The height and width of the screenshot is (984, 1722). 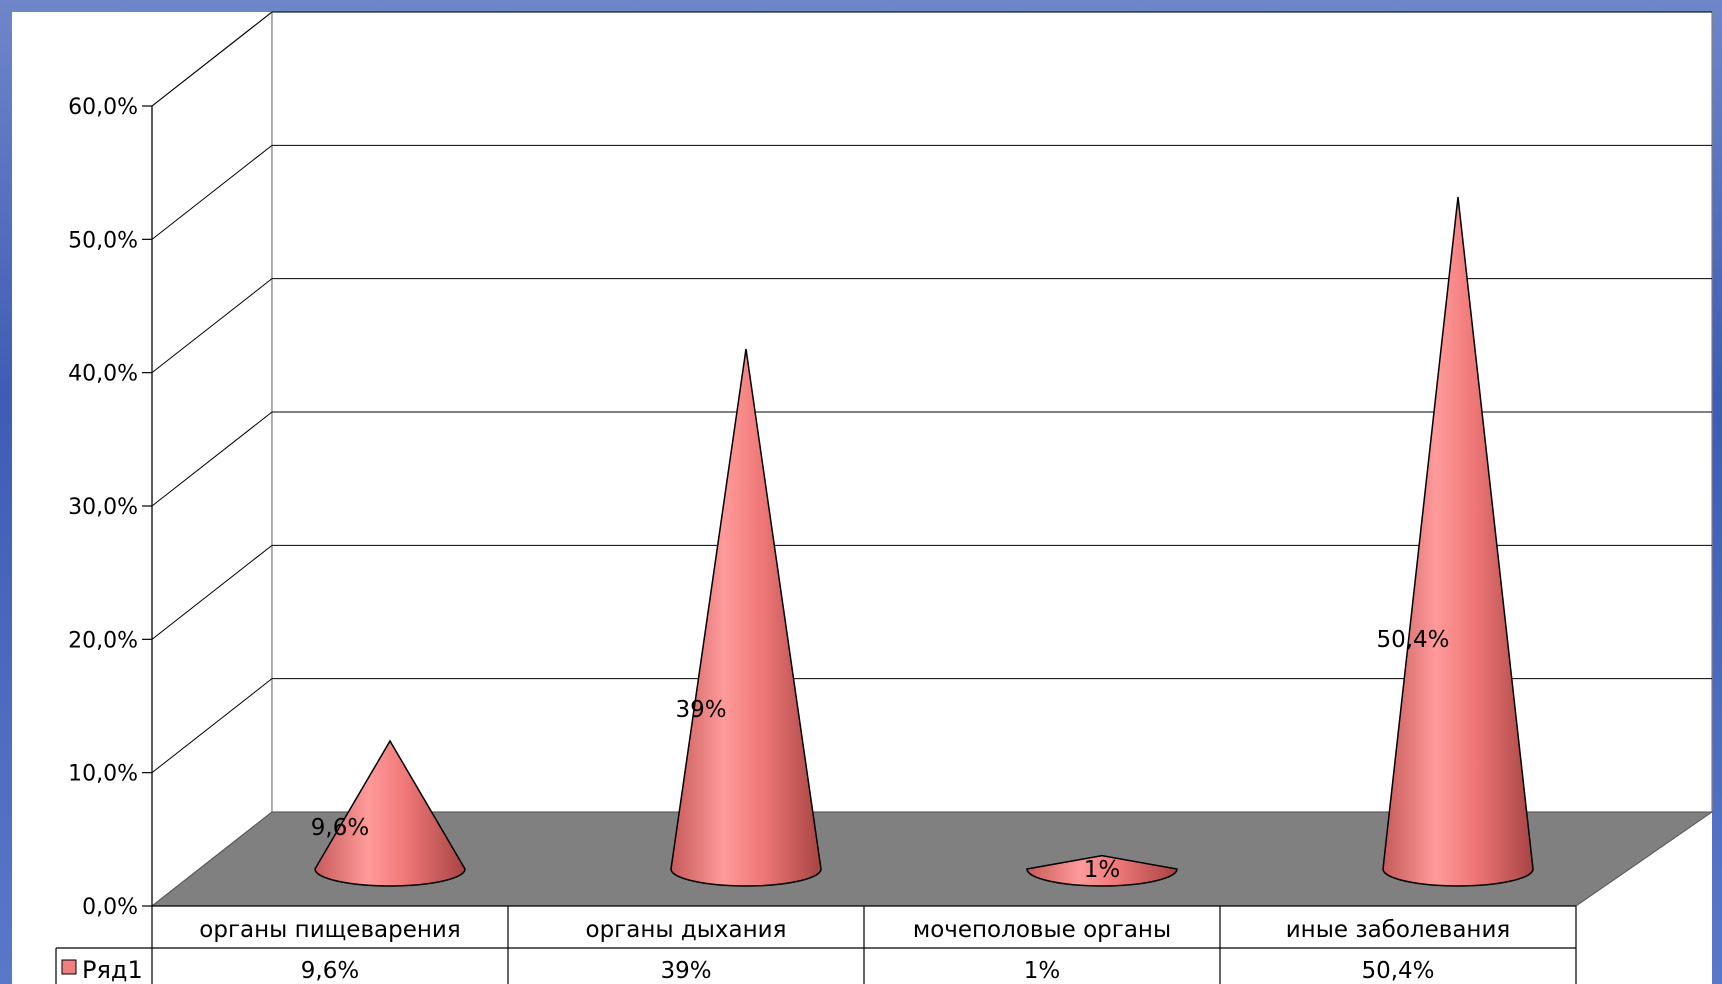 What do you see at coordinates (69, 967) in the screenshot?
I see `legend-swatch` at bounding box center [69, 967].